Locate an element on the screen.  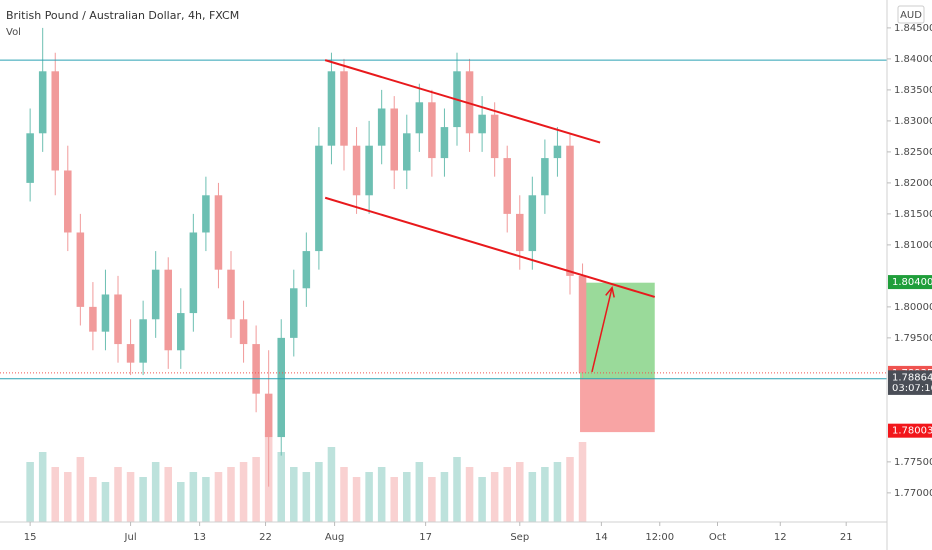
x-tick-label: Sep is located at coordinates (519, 537).